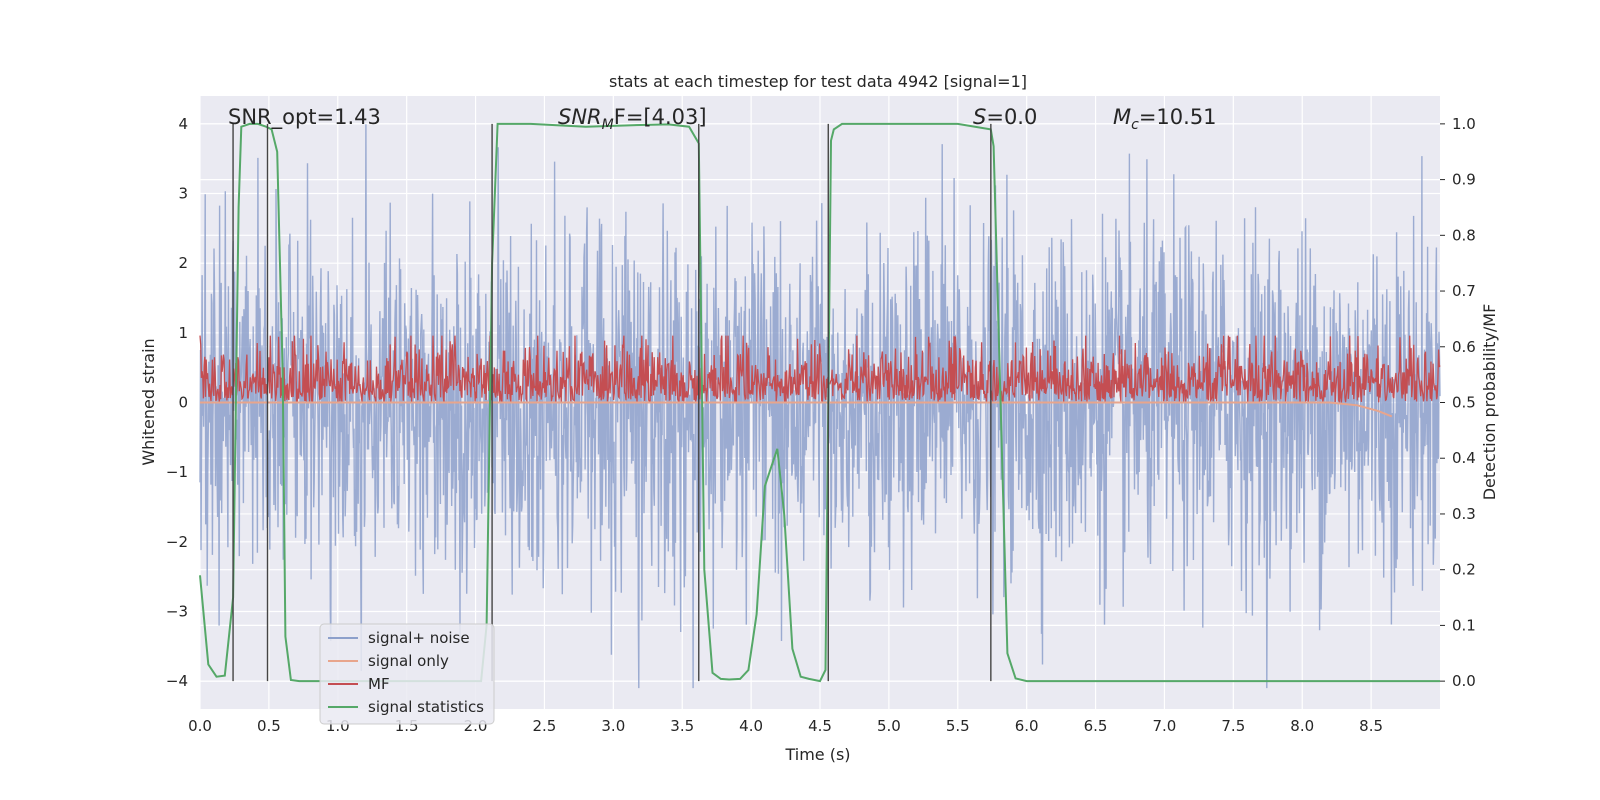 The image size is (1600, 800). What do you see at coordinates (1165, 726) in the screenshot?
I see `x-tick-label: 7.0` at bounding box center [1165, 726].